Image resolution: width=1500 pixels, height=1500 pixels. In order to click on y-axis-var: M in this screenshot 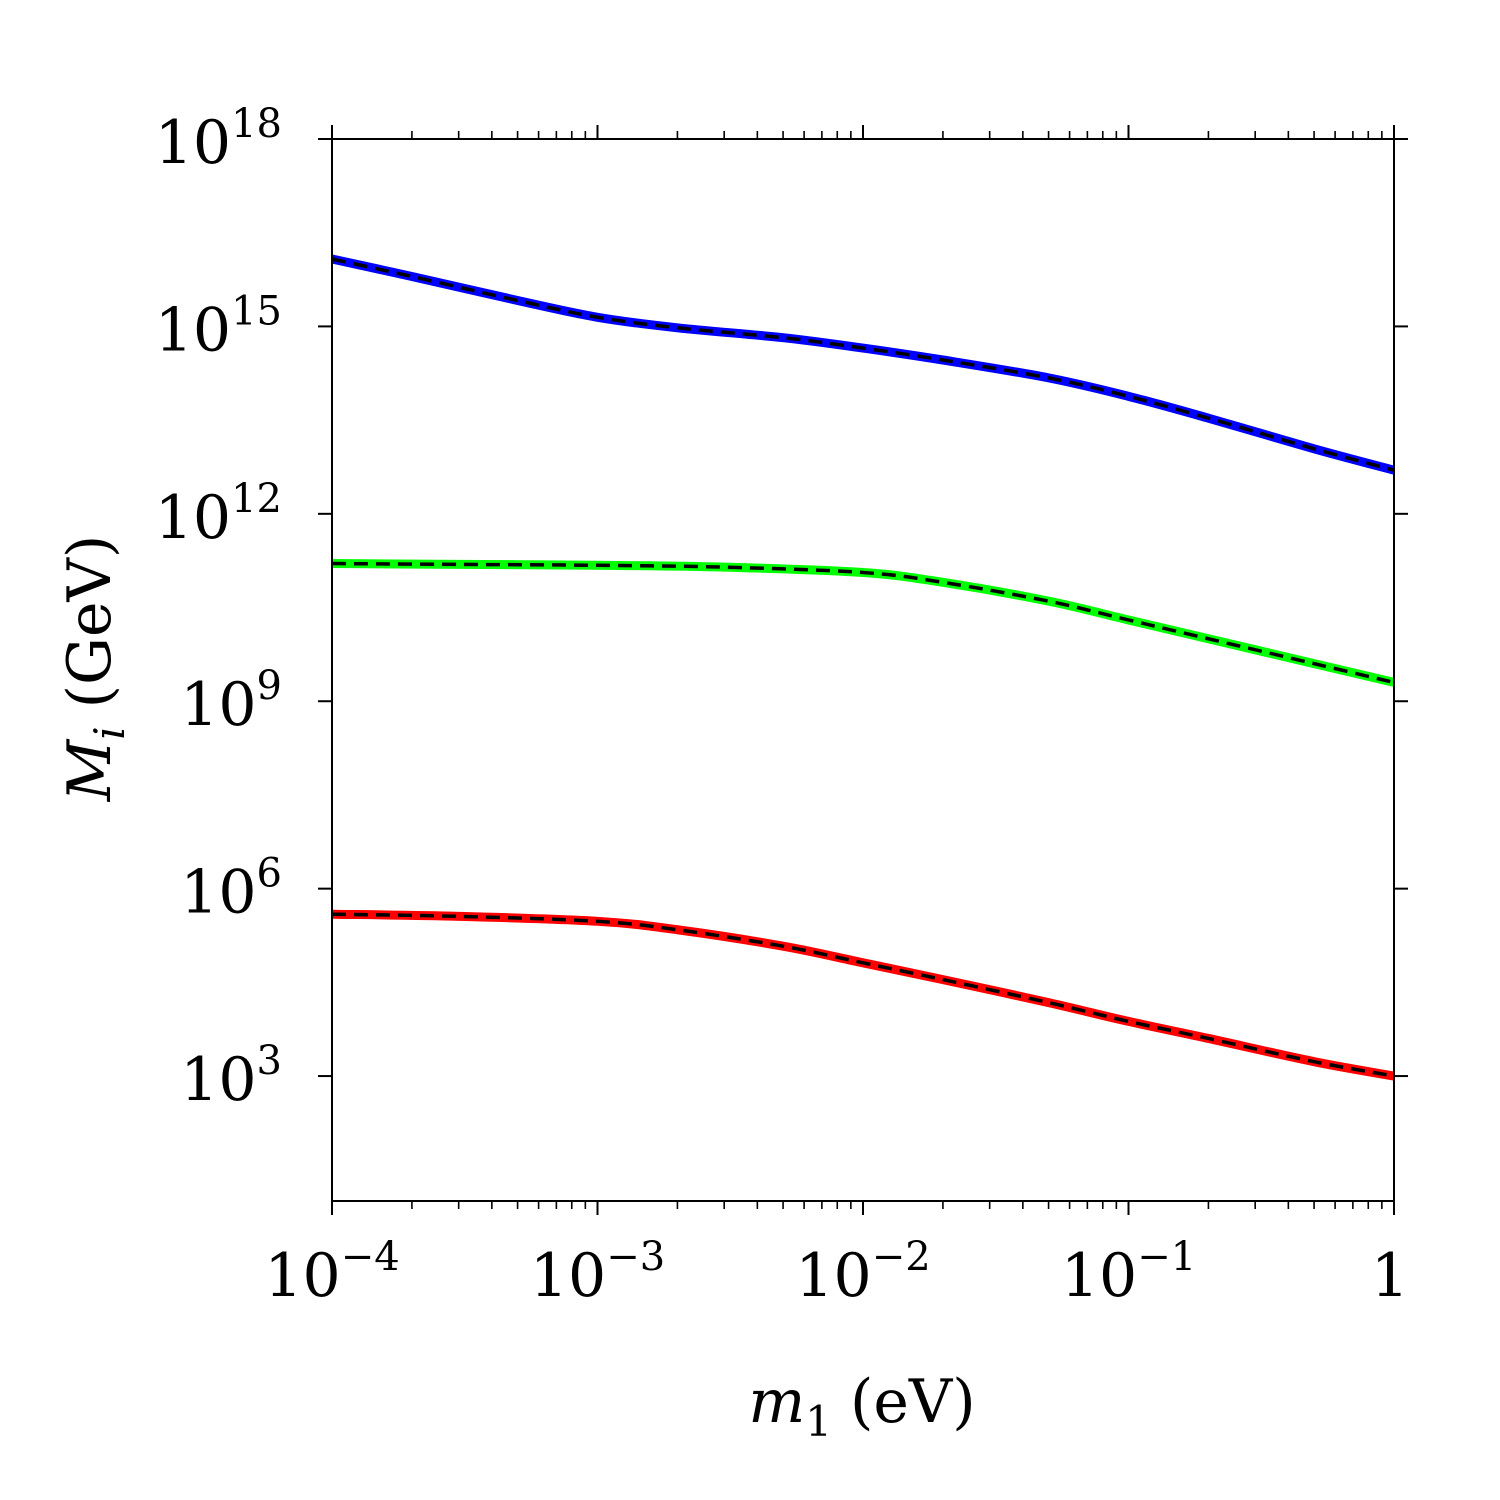, I will do `click(90, 770)`.